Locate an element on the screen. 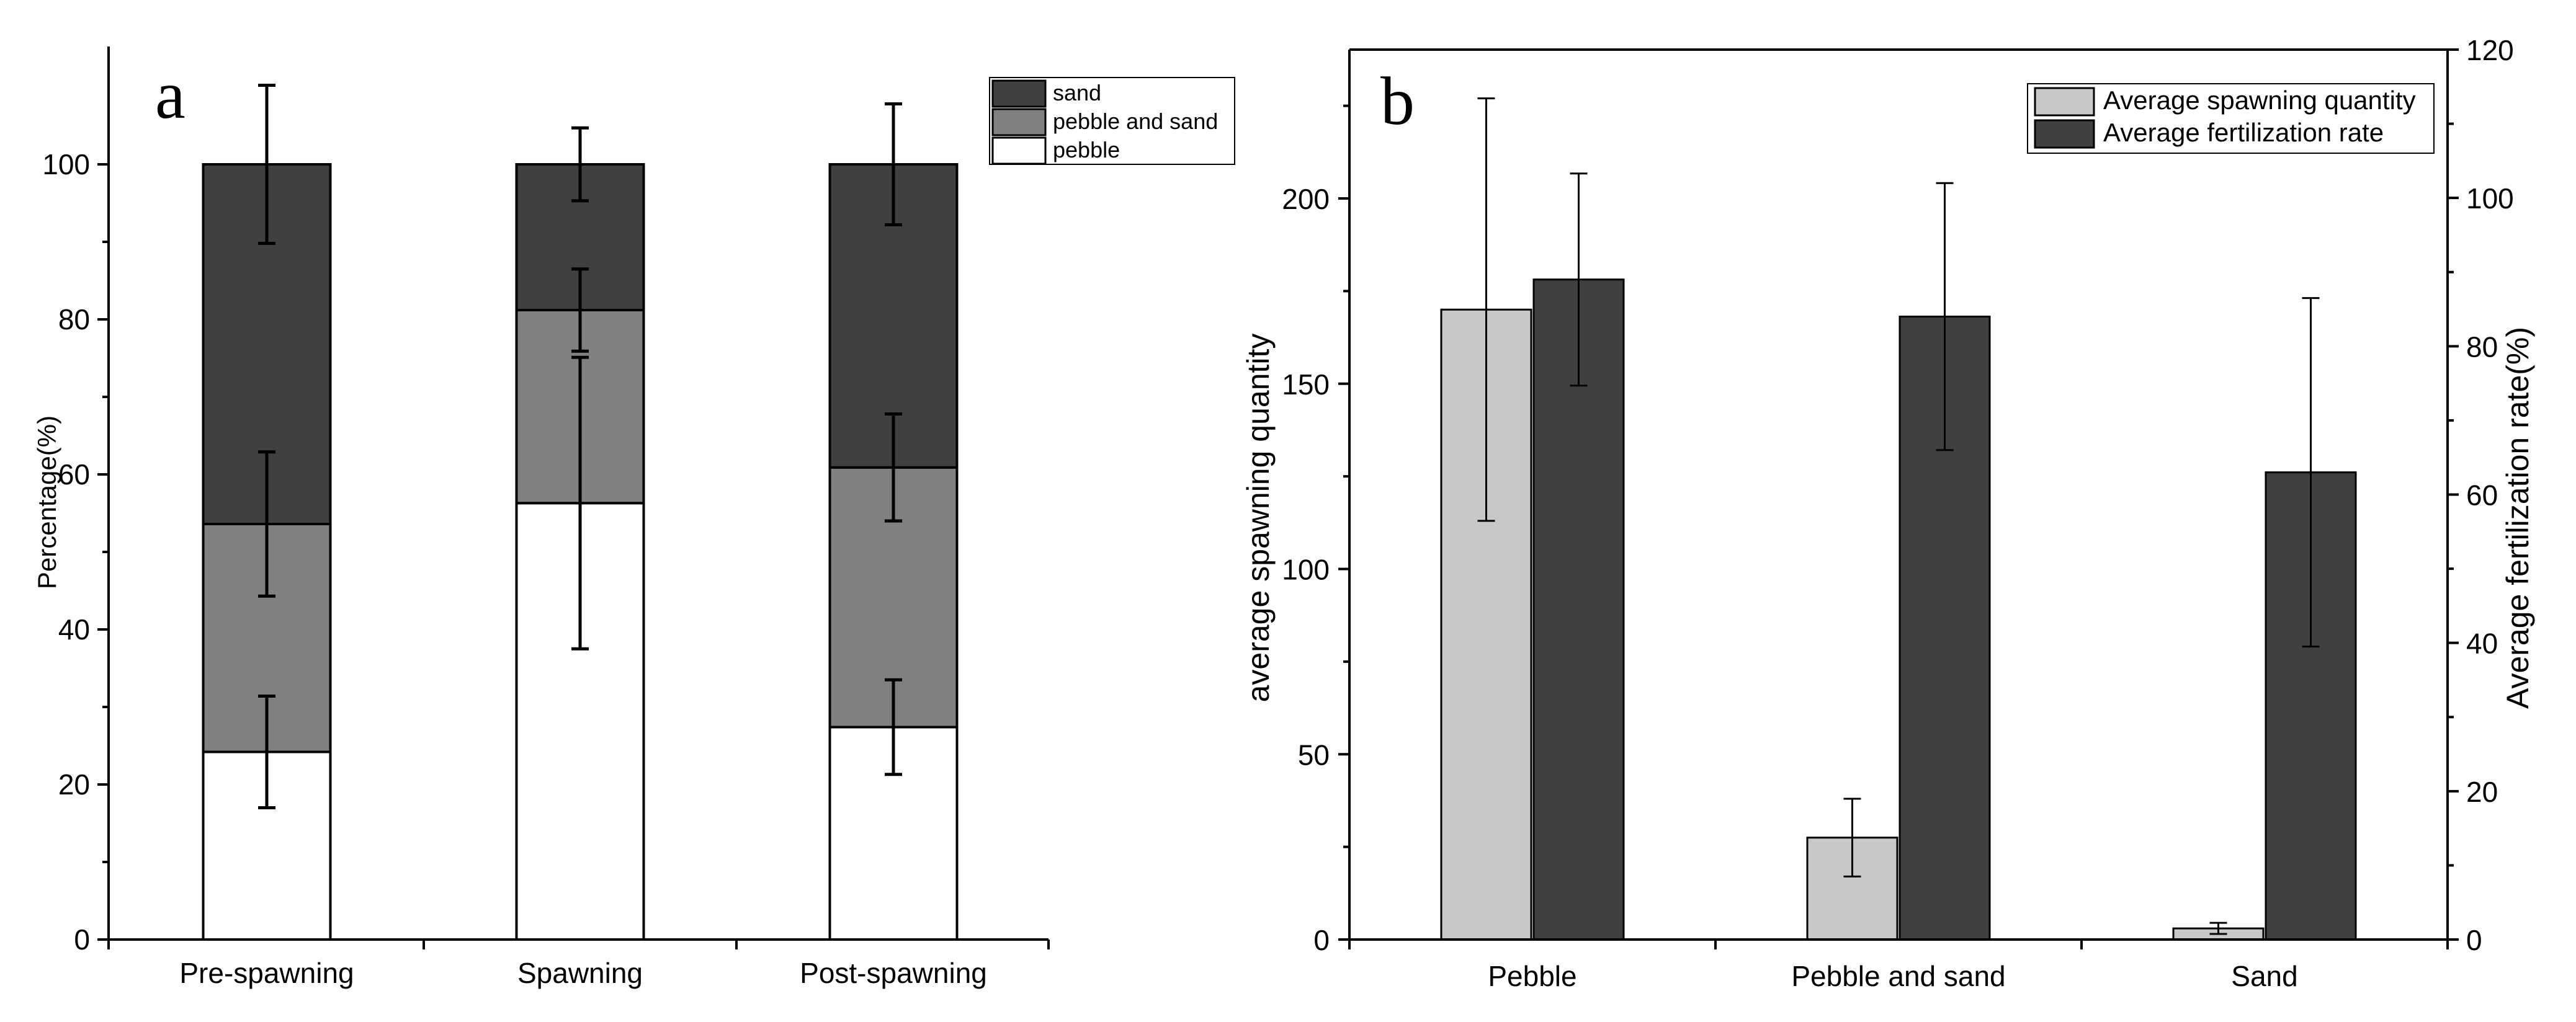  legend-swatch-average-spawning-quantity is located at coordinates (2064, 102).